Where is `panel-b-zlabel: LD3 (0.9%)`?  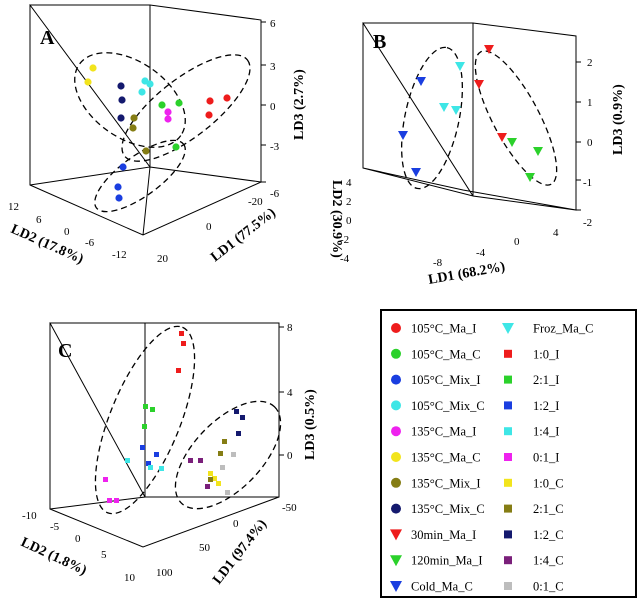 panel-b-zlabel: LD3 (0.9%) is located at coordinates (618, 119).